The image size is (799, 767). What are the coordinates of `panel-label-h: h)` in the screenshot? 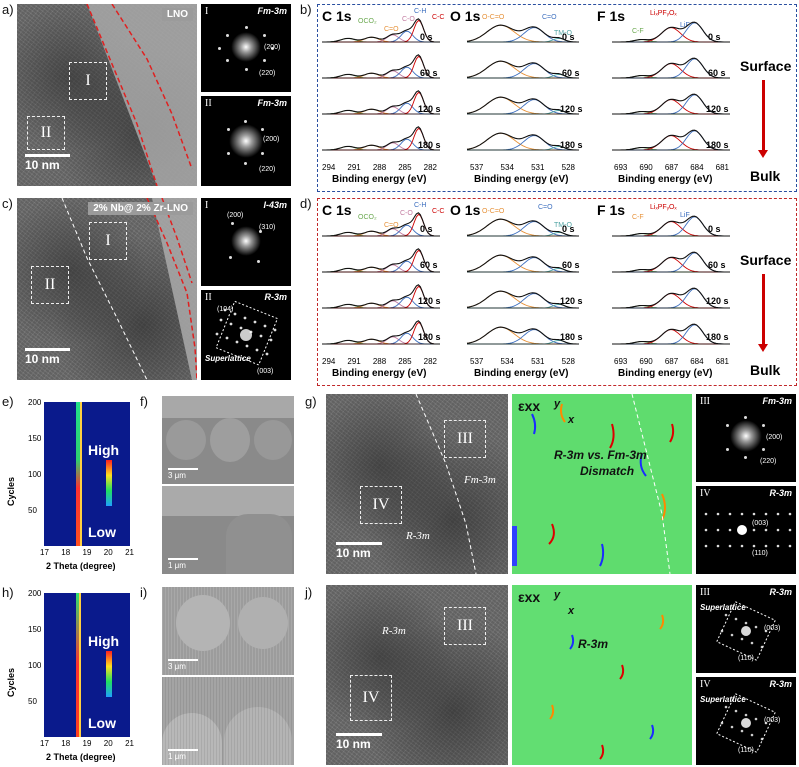 It's located at (8, 592).